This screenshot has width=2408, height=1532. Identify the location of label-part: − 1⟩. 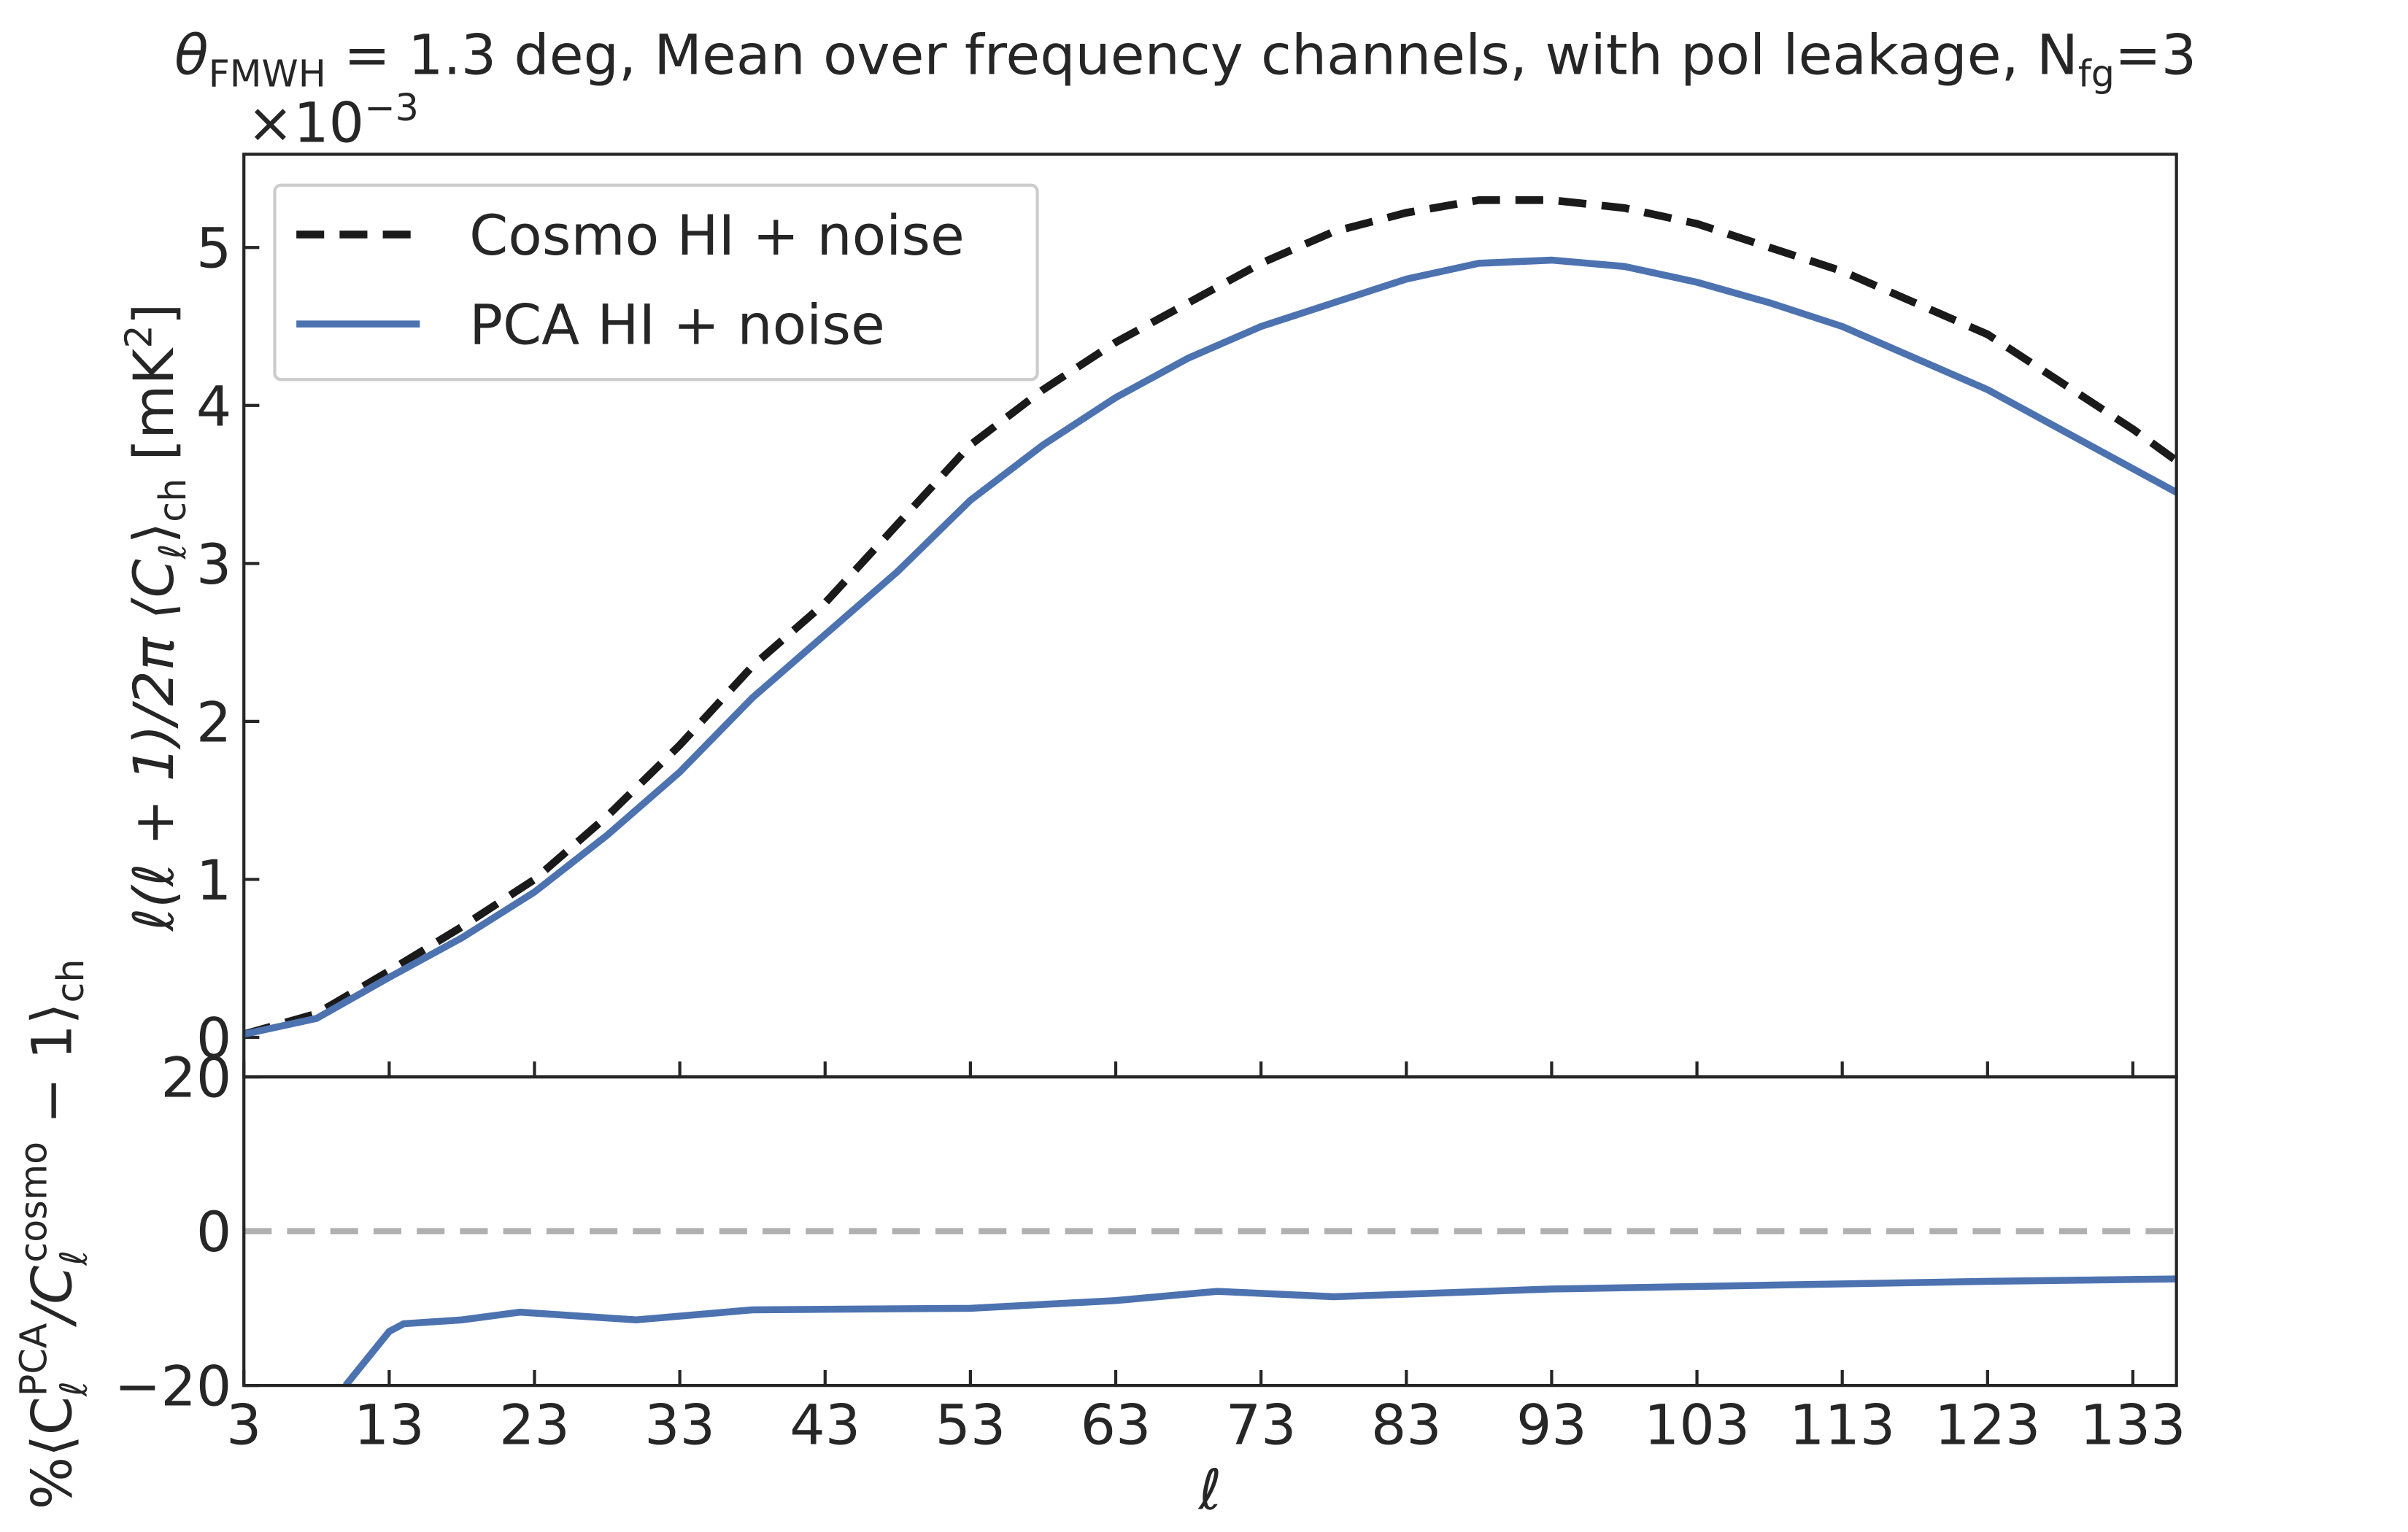
(51, 1072).